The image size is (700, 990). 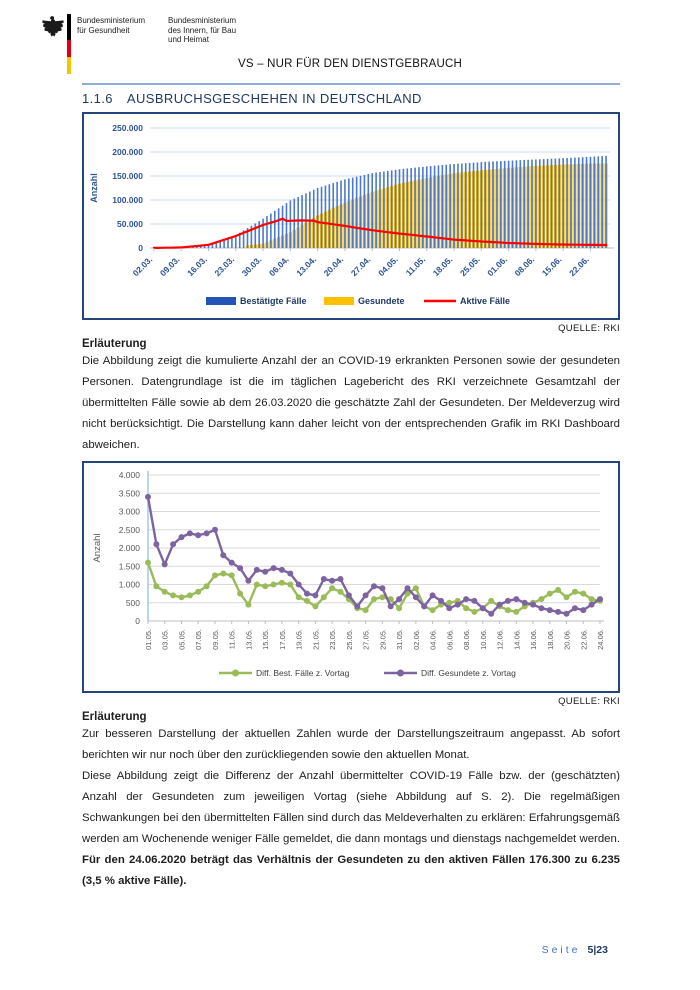 What do you see at coordinates (130, 475) in the screenshot?
I see `svg-text: 4.000` at bounding box center [130, 475].